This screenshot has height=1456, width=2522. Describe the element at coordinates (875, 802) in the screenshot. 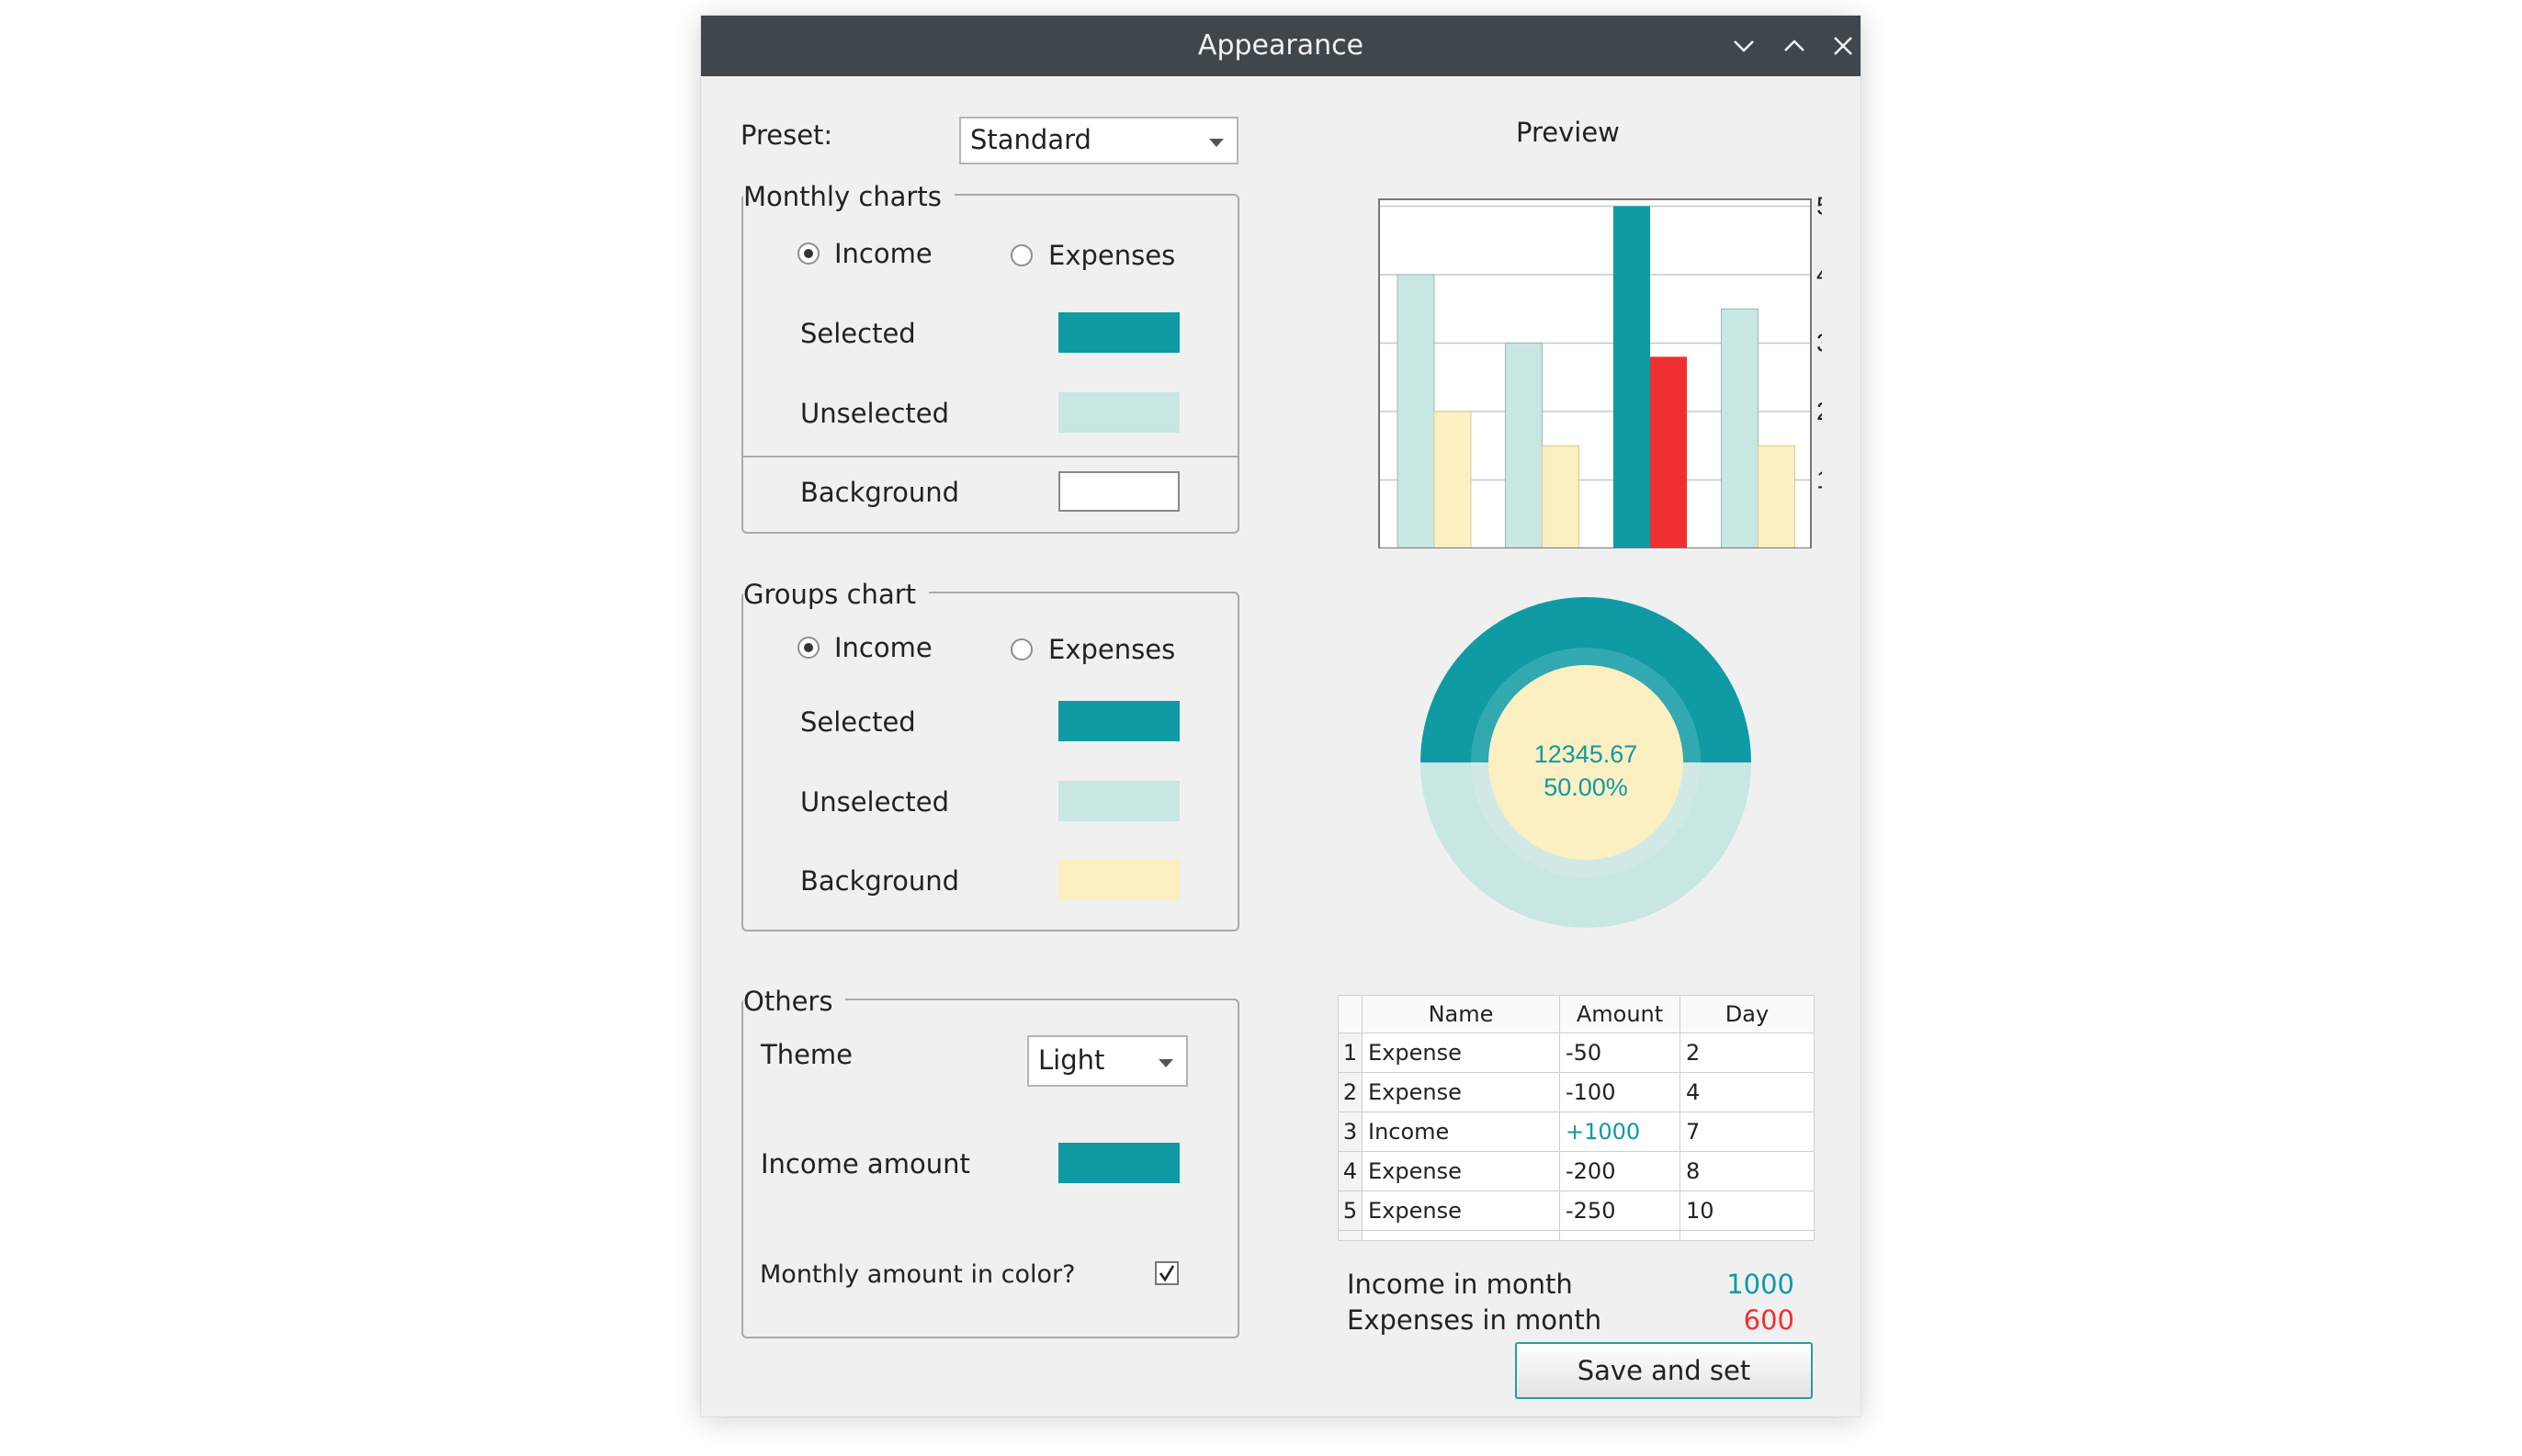

I see `groups-unselected-label: Unselected` at that location.